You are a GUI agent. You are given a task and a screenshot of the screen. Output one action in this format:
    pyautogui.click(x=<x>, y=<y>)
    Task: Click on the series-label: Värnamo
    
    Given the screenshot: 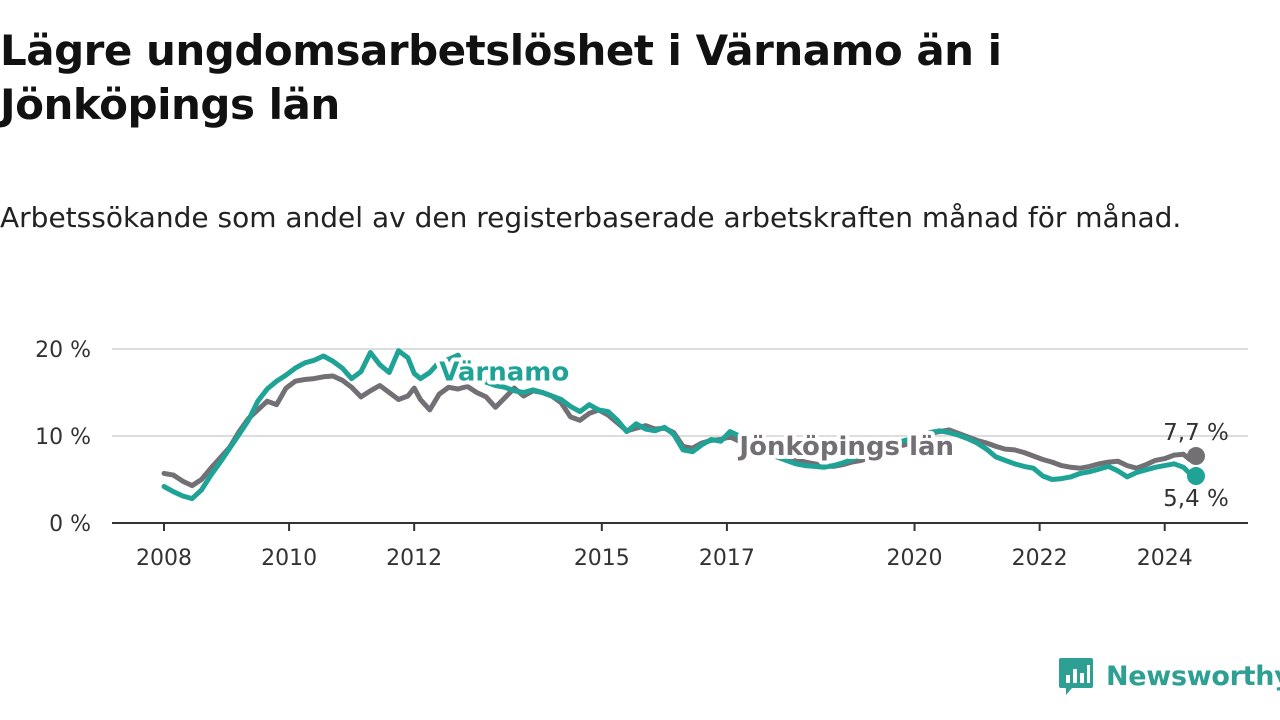 What is the action you would take?
    pyautogui.click(x=504, y=372)
    